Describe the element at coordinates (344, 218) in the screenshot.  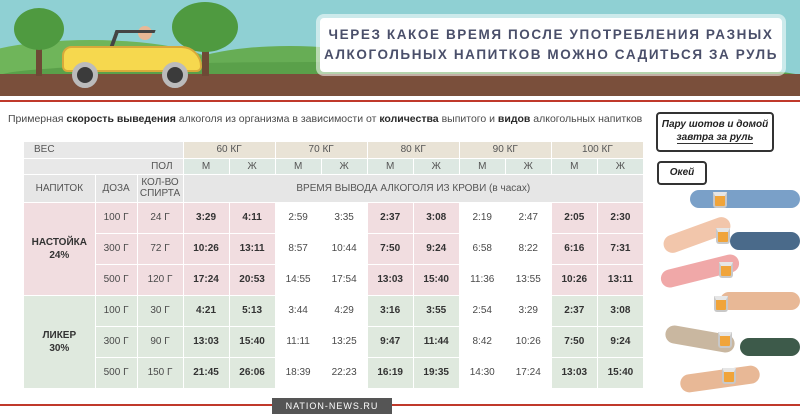
I see `time-cell: 3:35` at that location.